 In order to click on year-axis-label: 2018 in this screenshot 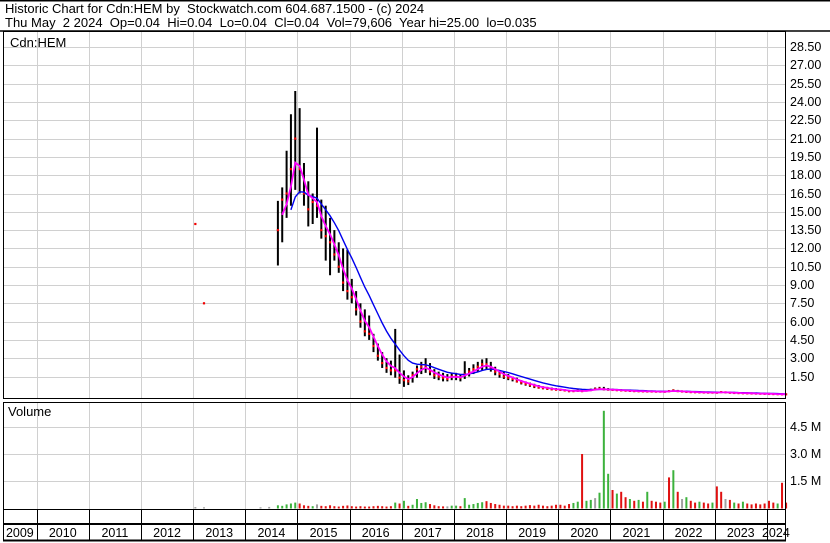, I will do `click(480, 533)`.